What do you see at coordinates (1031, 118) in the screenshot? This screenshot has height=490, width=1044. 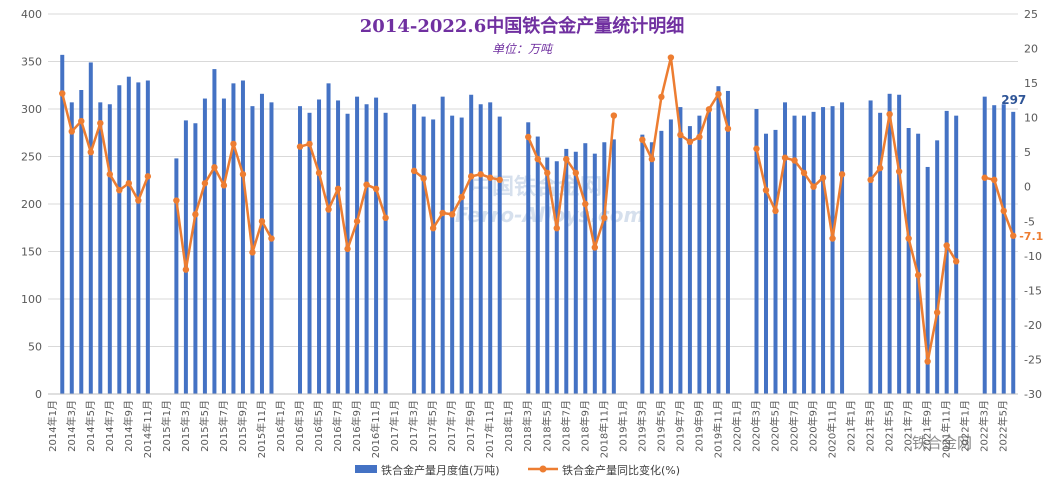 I see `right-tick-label: 10` at bounding box center [1031, 118].